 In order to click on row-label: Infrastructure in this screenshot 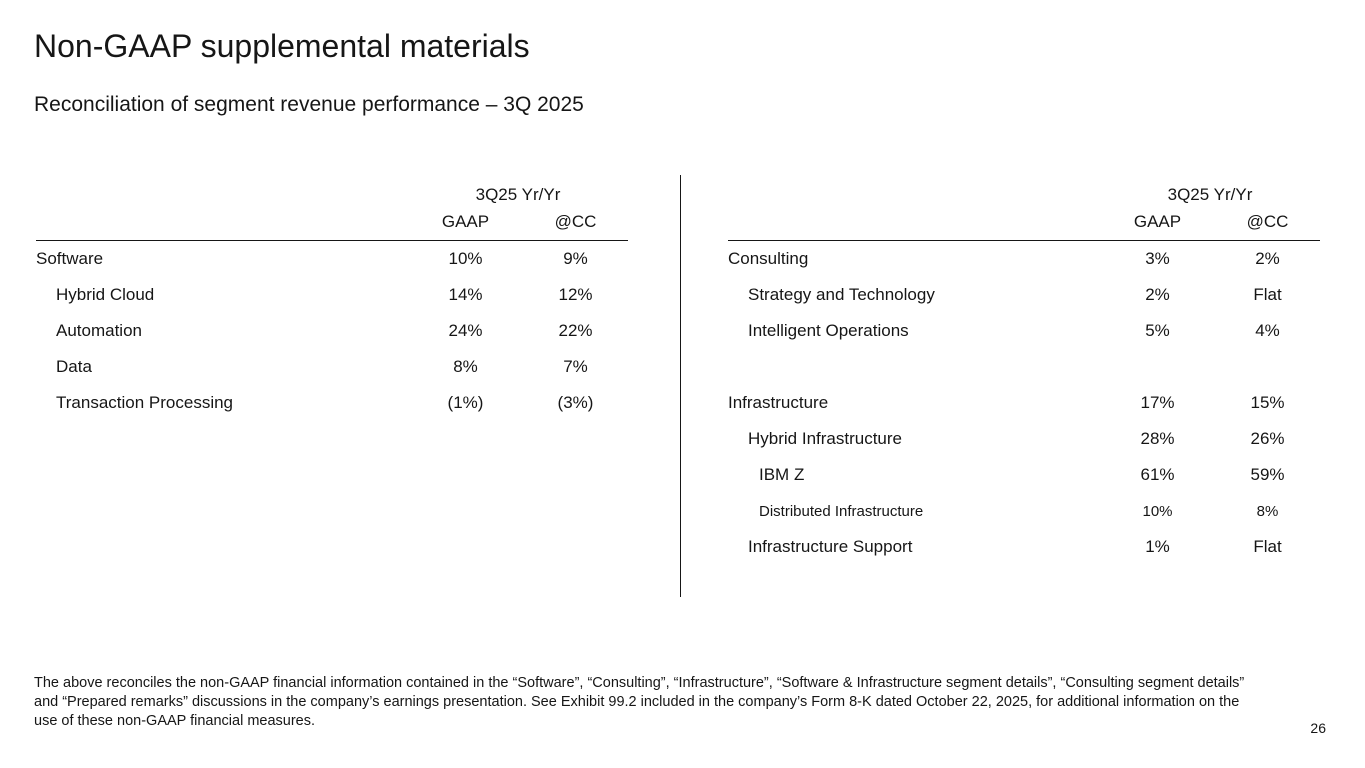, I will do `click(778, 402)`.